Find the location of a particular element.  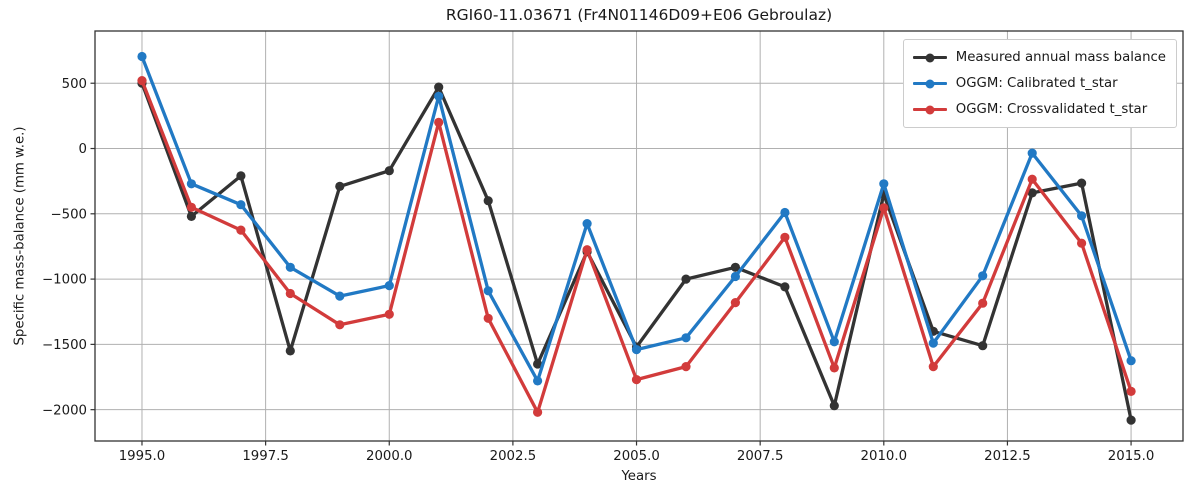

x-tick-label: 1995.0 is located at coordinates (142, 456).